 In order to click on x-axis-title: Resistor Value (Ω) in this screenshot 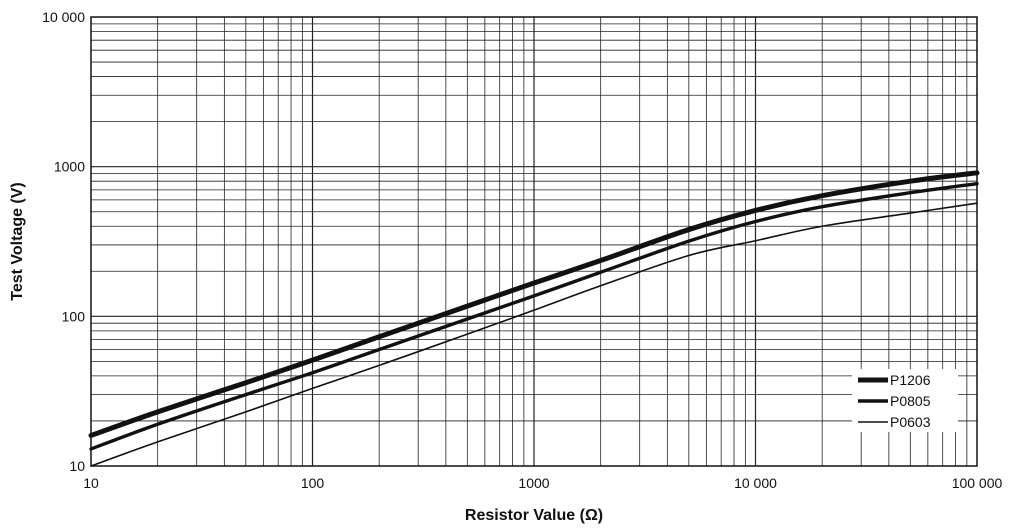, I will do `click(534, 515)`.